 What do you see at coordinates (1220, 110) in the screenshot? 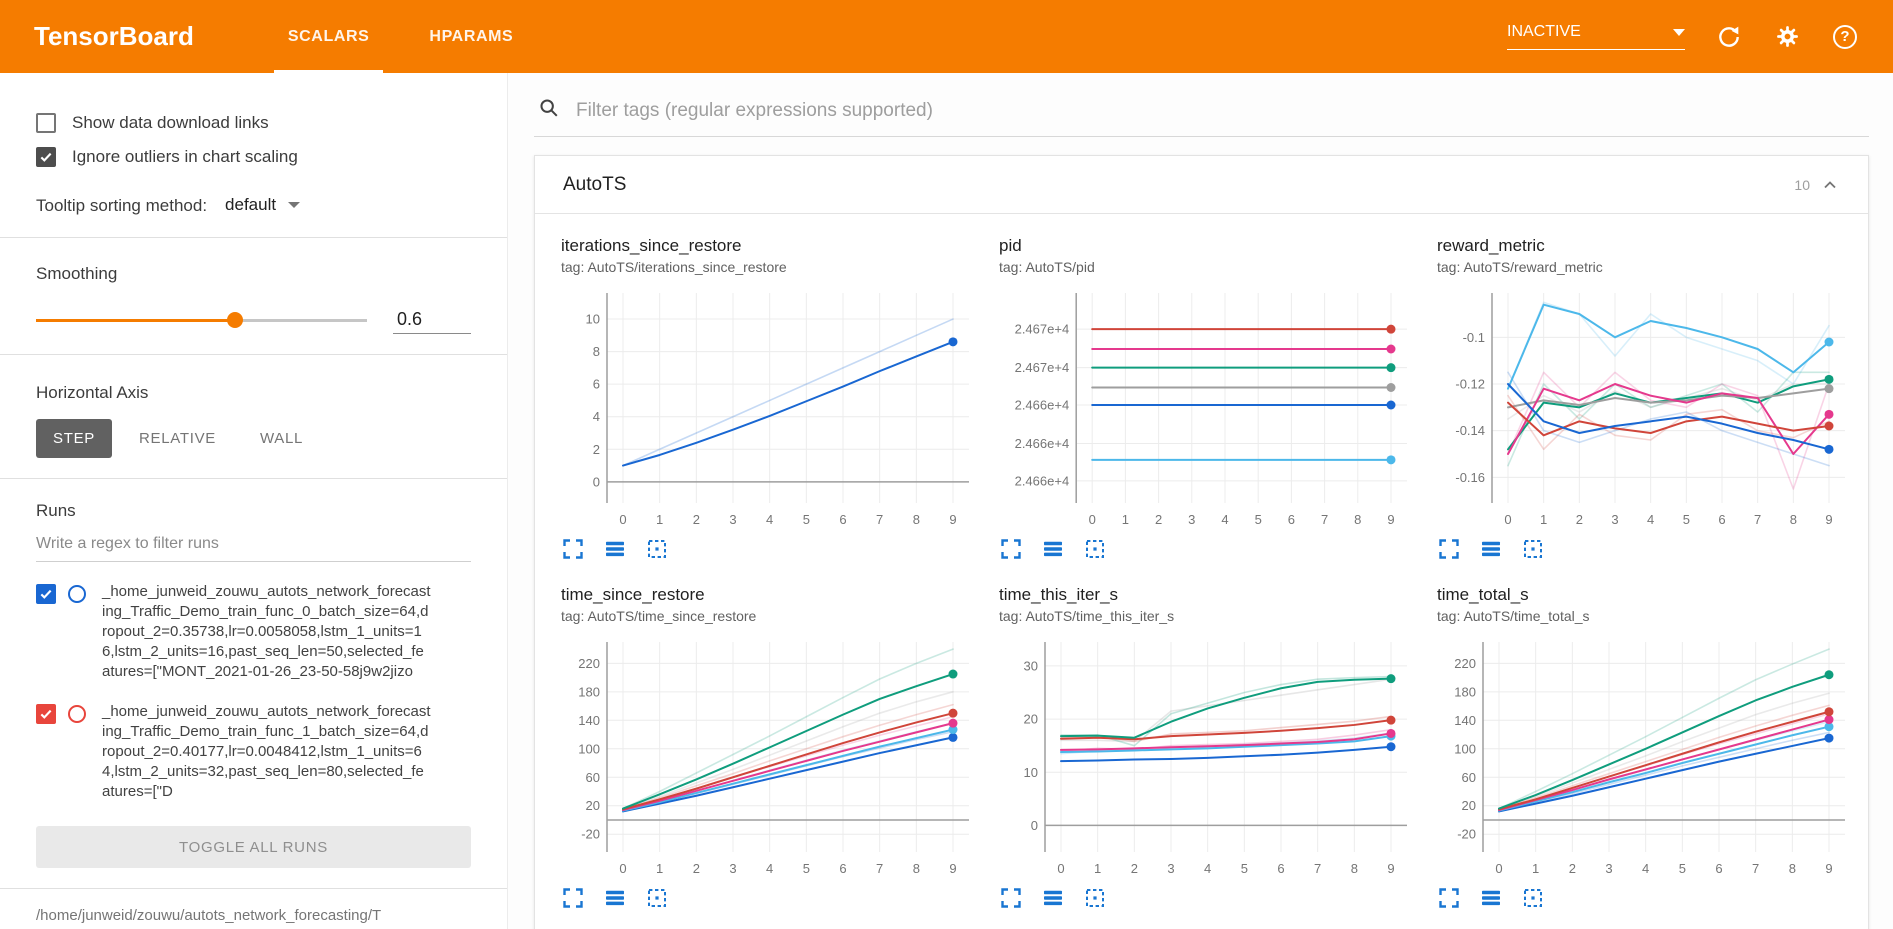
I see `tag-filter-input` at bounding box center [1220, 110].